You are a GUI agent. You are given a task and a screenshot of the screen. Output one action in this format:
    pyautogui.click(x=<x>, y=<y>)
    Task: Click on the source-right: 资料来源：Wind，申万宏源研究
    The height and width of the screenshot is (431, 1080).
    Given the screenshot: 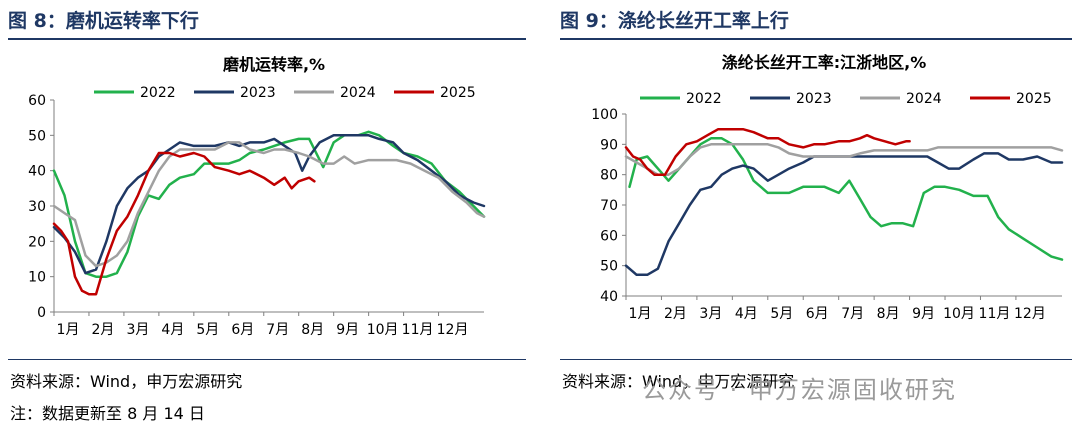 What is the action you would take?
    pyautogui.click(x=678, y=381)
    